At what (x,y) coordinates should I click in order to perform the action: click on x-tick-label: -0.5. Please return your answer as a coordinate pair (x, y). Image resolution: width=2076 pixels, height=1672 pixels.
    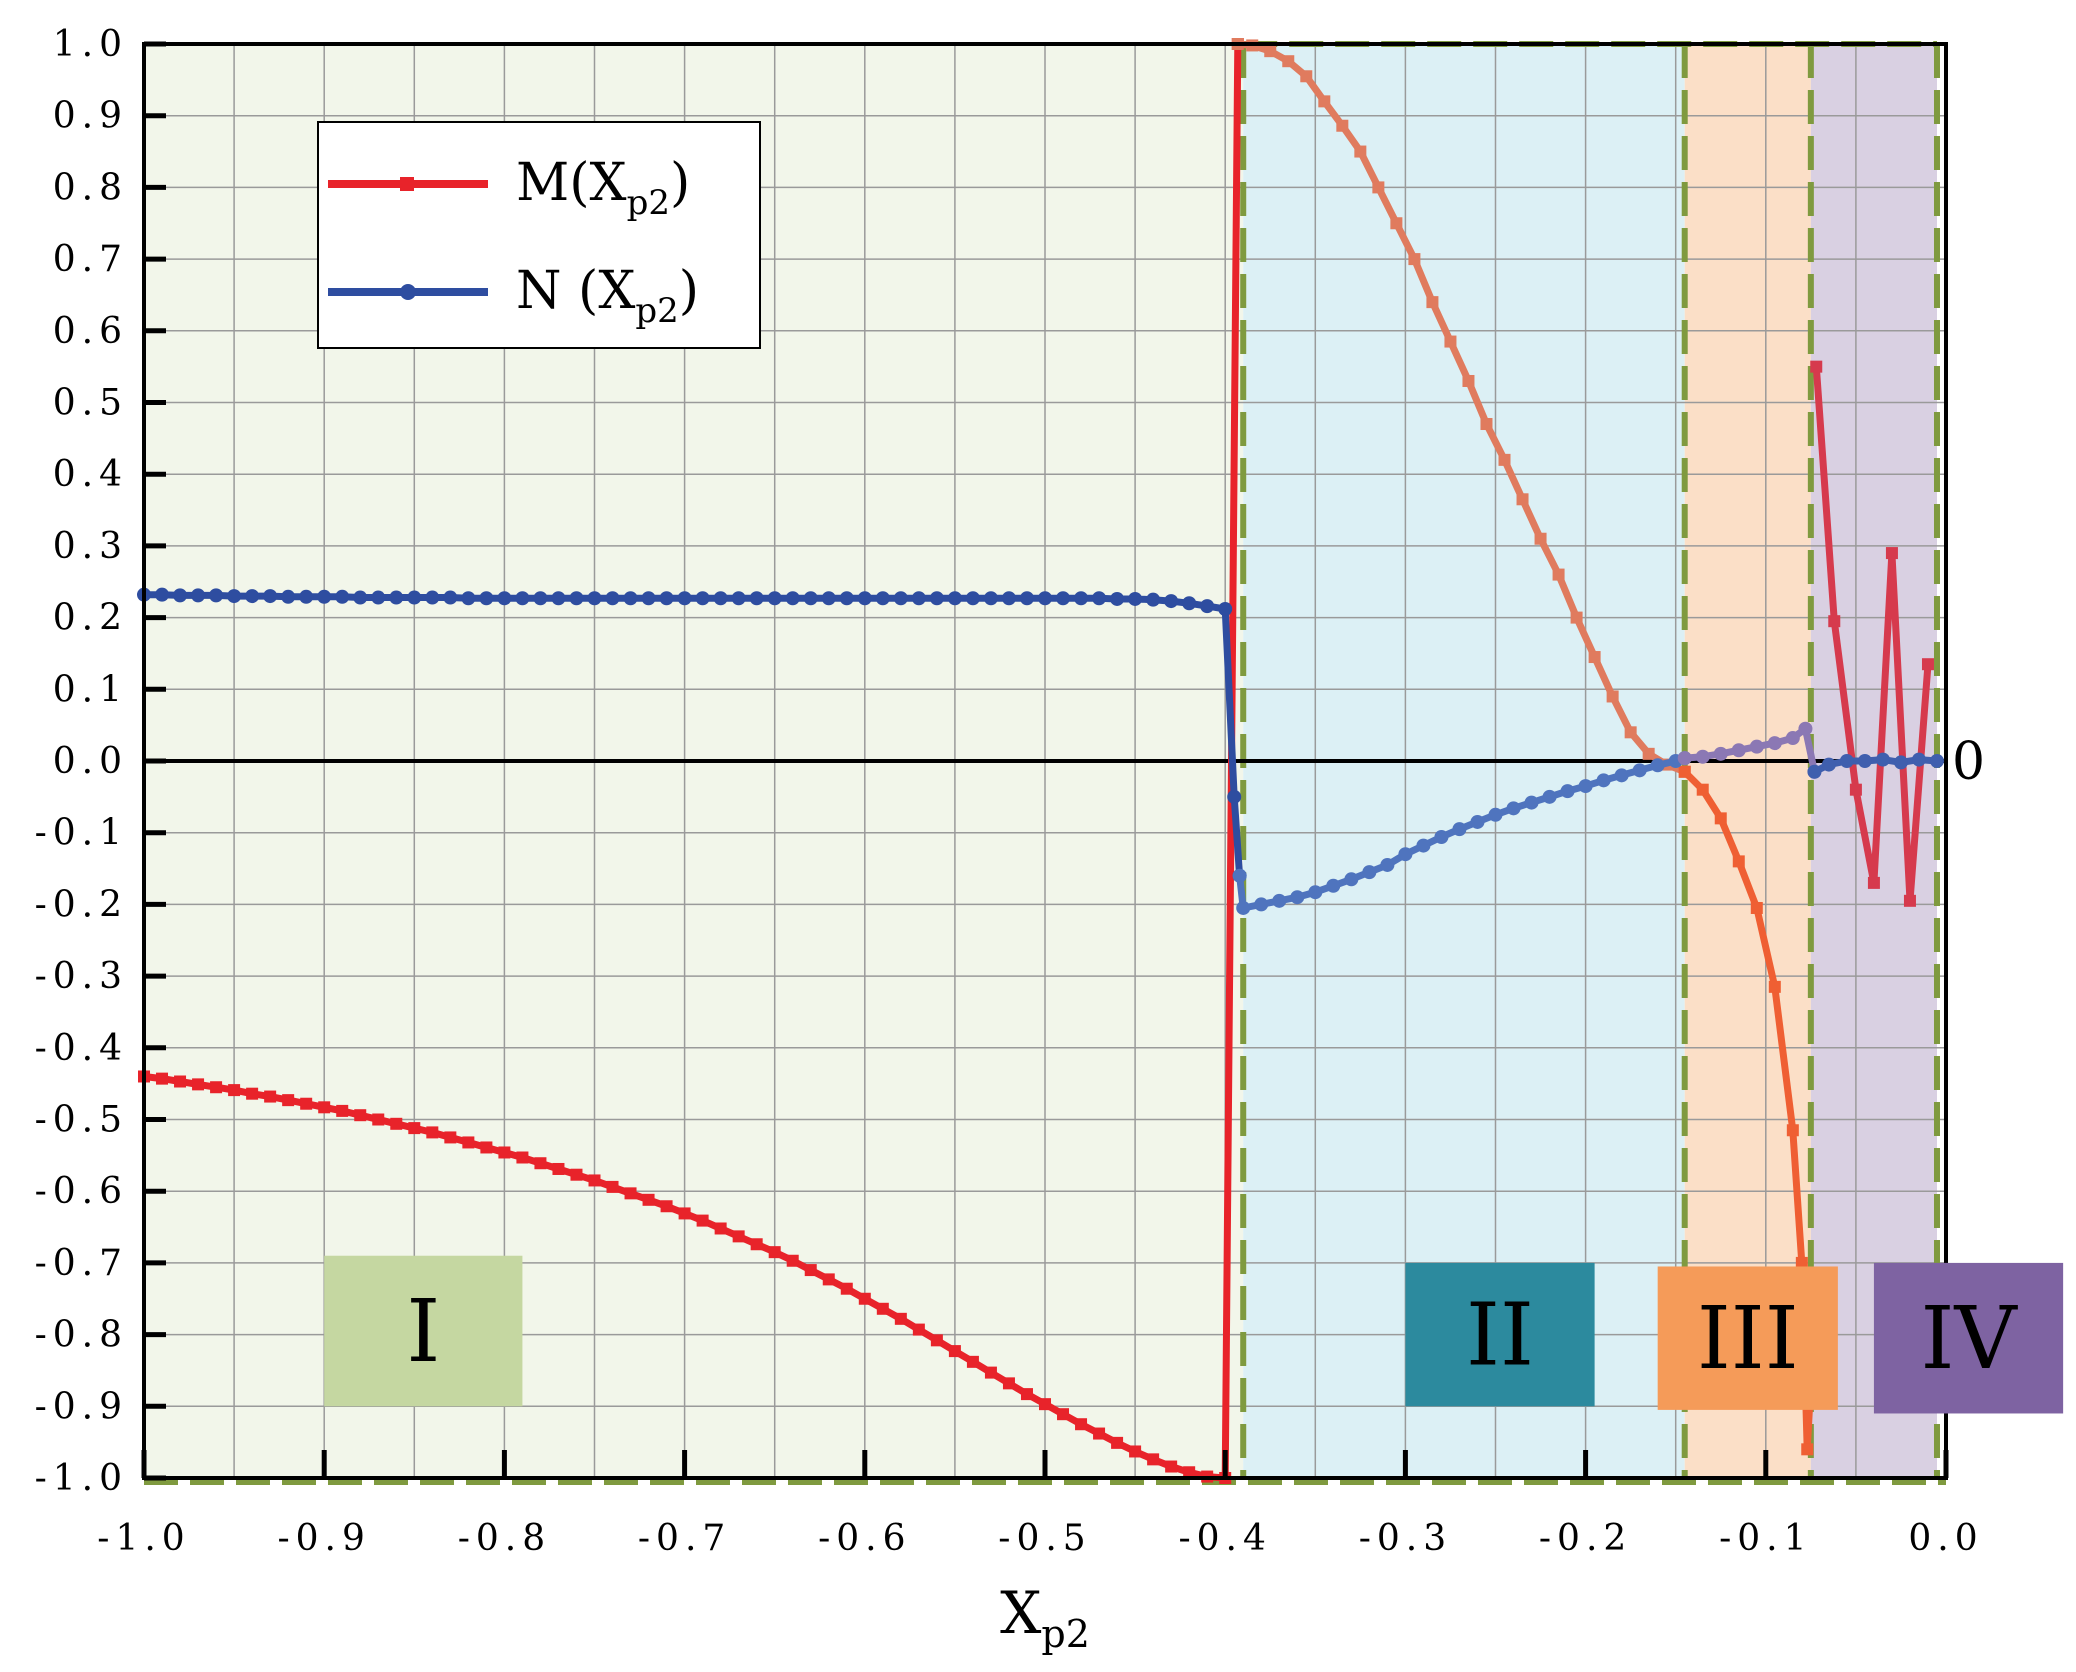
    Looking at the image, I should click on (1044, 1538).